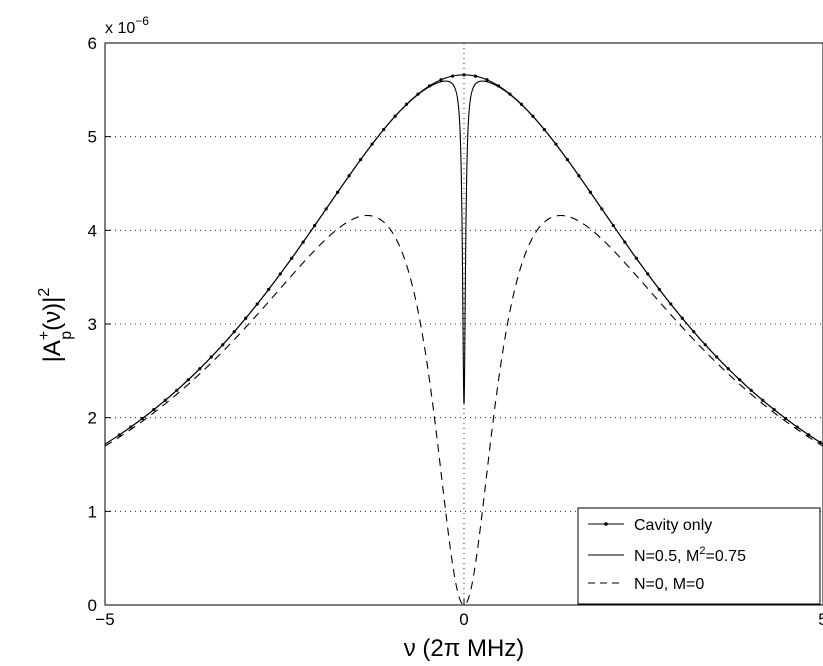 The height and width of the screenshot is (666, 823). I want to click on x-tick-label-0: 0, so click(463, 619).